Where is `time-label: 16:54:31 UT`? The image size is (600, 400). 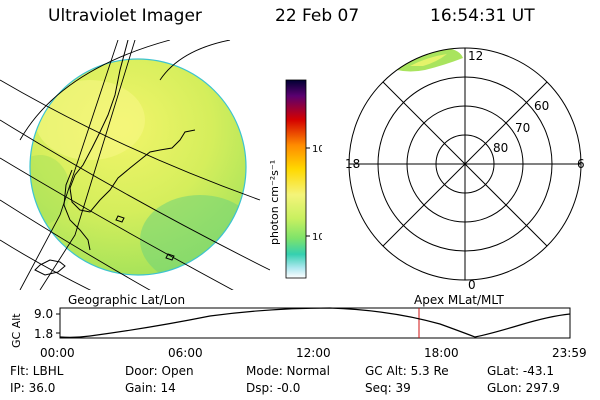 time-label: 16:54:31 UT is located at coordinates (482, 16).